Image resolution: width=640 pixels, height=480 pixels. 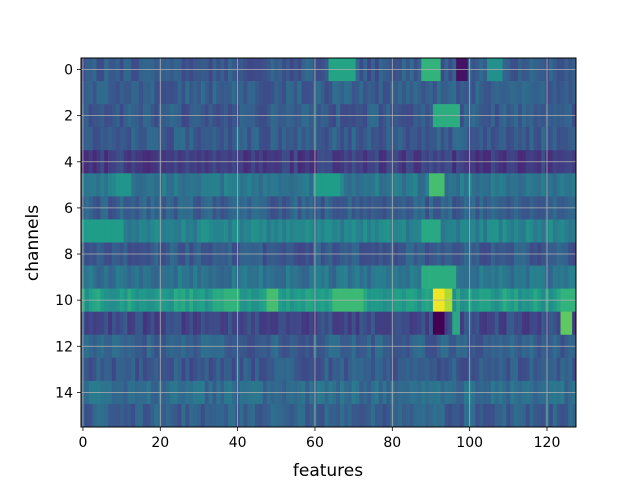 I want to click on x-tick-label: 80, so click(x=392, y=443).